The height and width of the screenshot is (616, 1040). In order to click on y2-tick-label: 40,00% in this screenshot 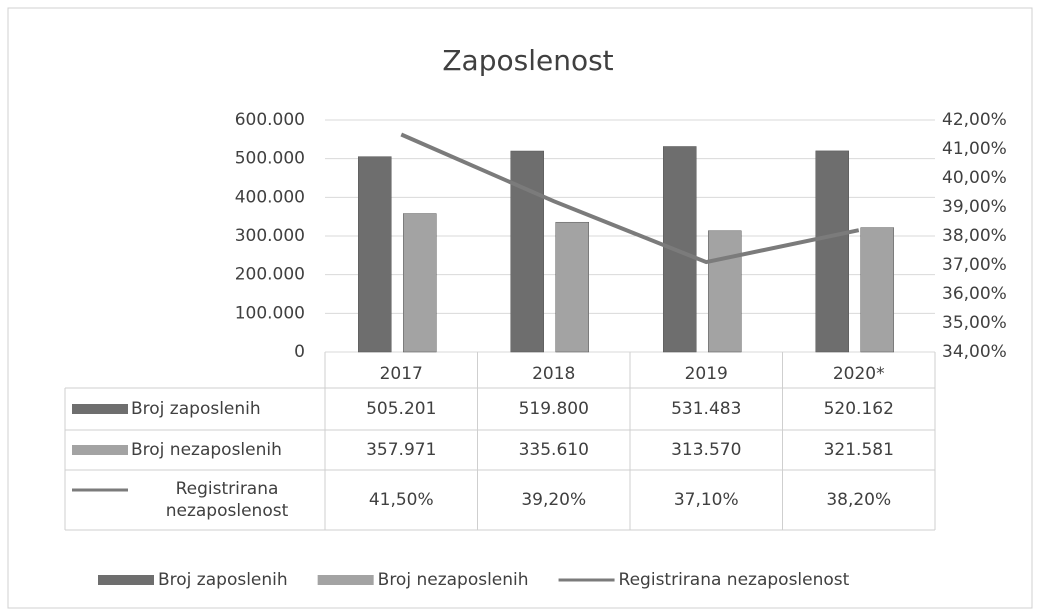, I will do `click(974, 178)`.